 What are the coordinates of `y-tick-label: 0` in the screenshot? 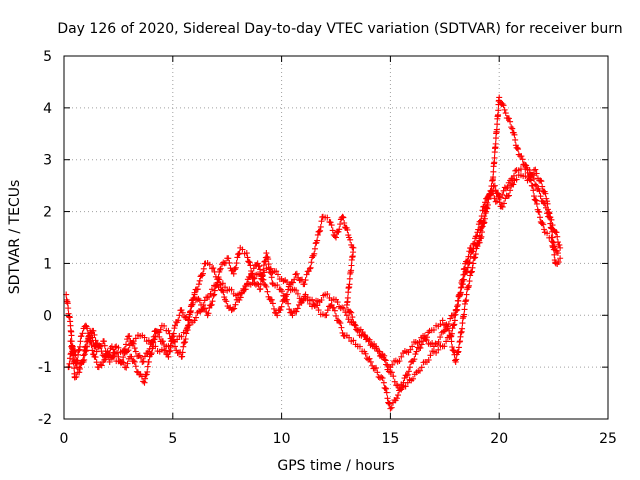 It's located at (47, 316).